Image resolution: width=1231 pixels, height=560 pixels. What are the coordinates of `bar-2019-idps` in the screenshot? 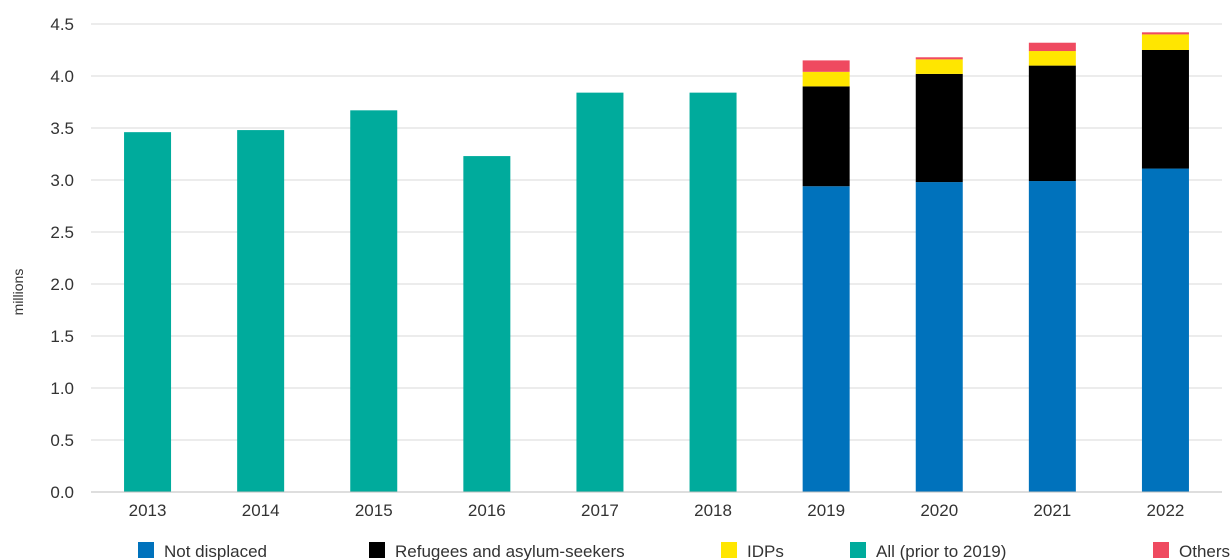 It's located at (826, 79).